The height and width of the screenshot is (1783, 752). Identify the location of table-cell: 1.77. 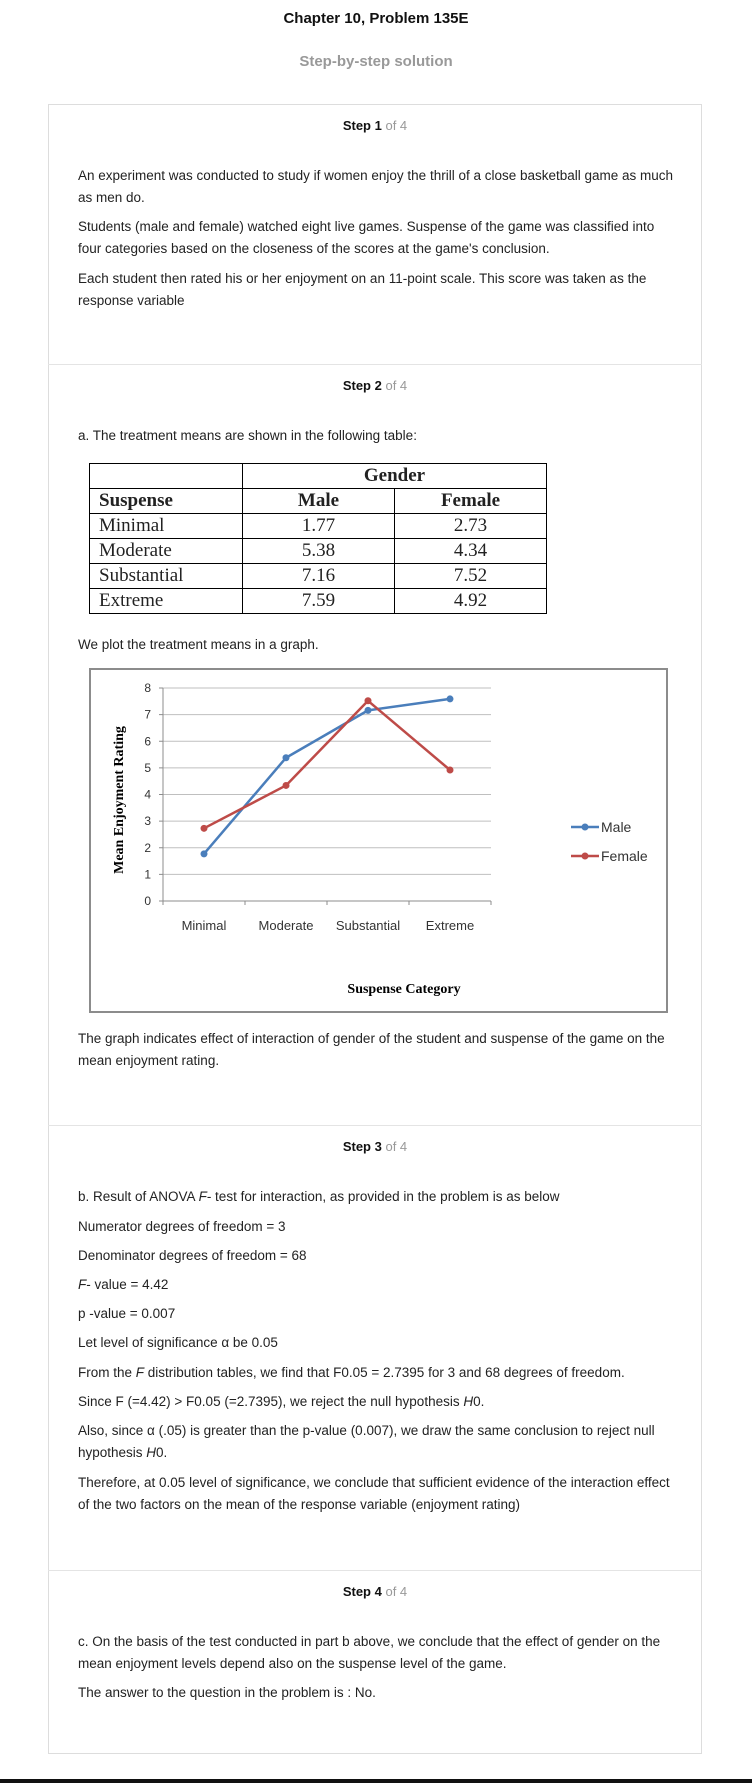
(318, 526).